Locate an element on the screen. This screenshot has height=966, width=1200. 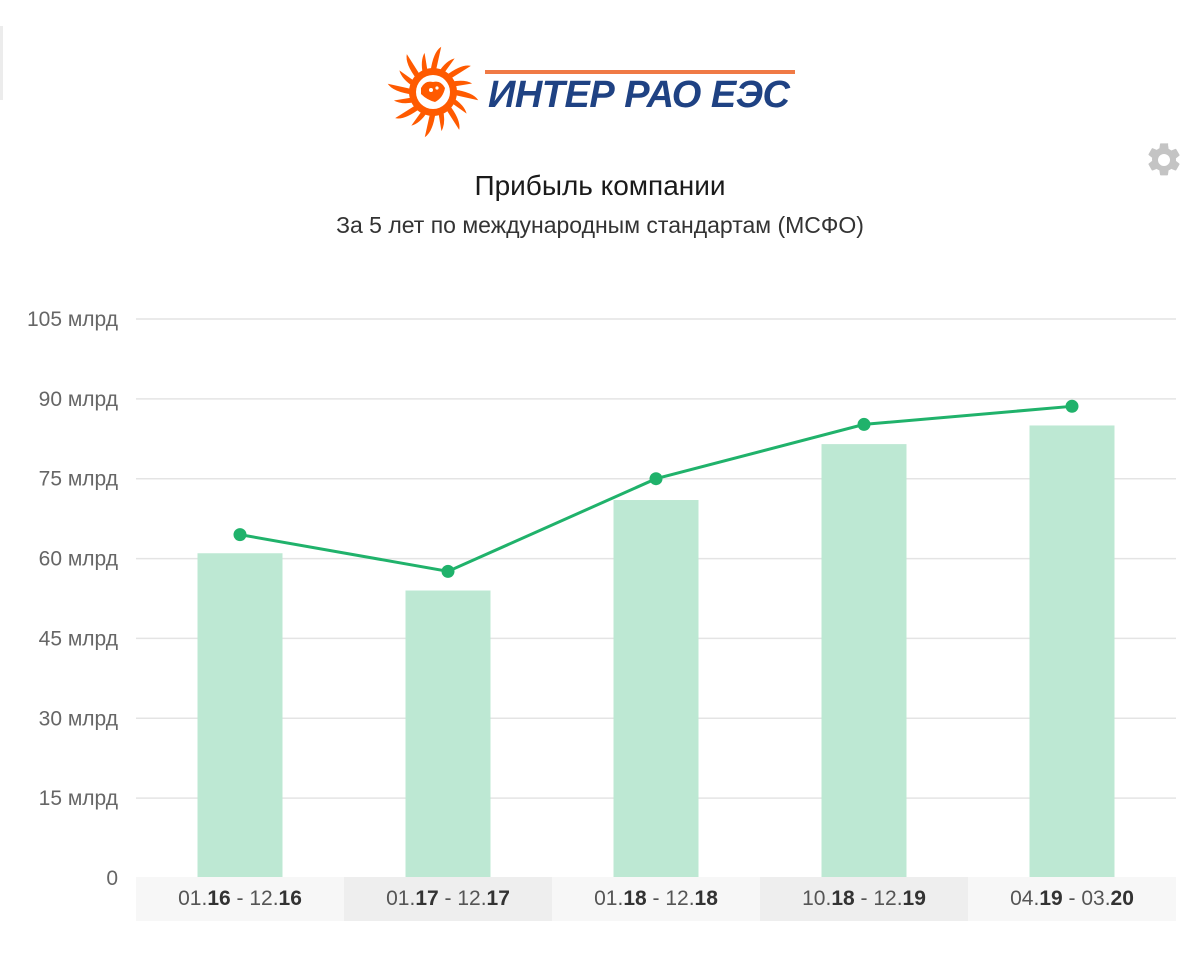
gear-icon is located at coordinates (1164, 160).